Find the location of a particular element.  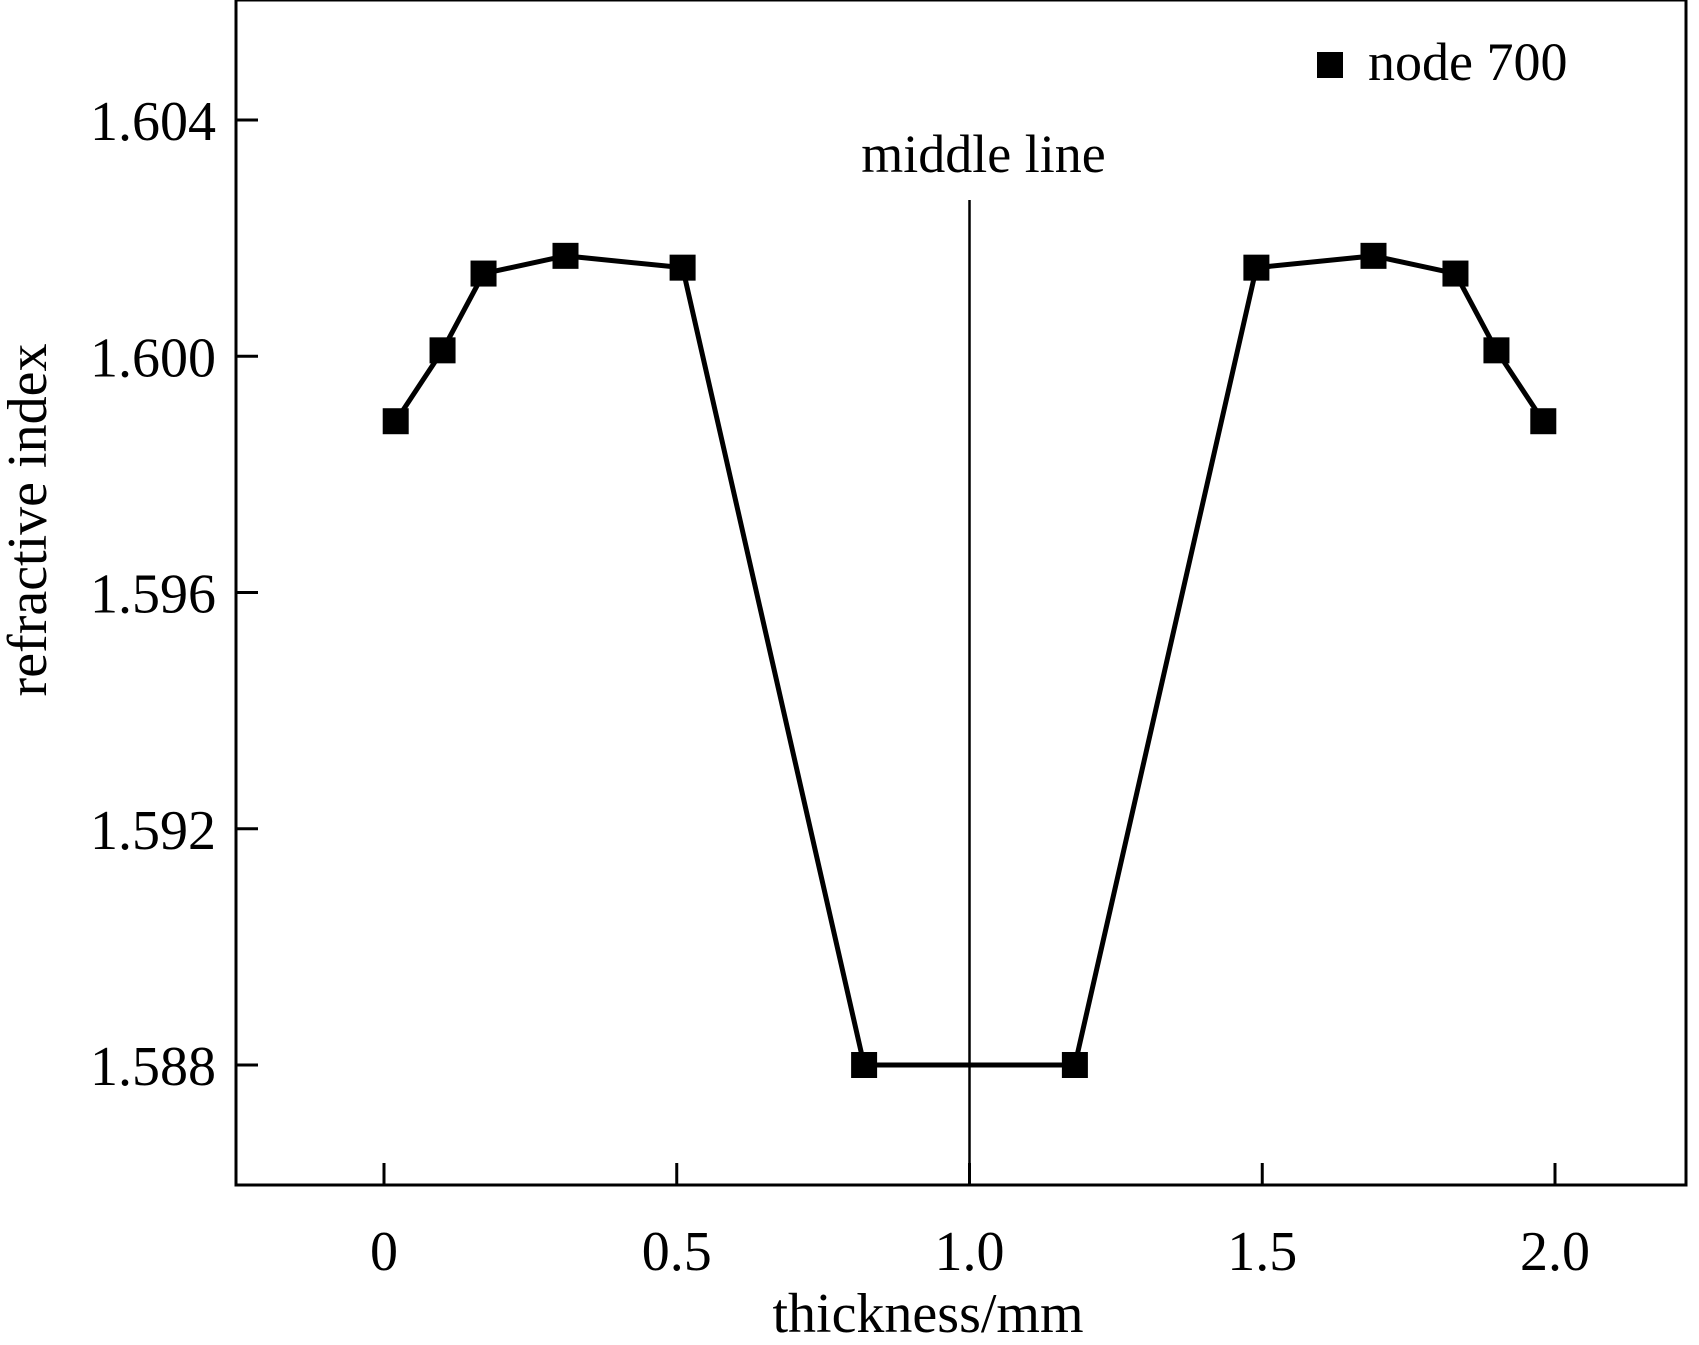

y-axis-ticks: 1.588 1.592 1.596 1.600 1.604 is located at coordinates (174, 594).